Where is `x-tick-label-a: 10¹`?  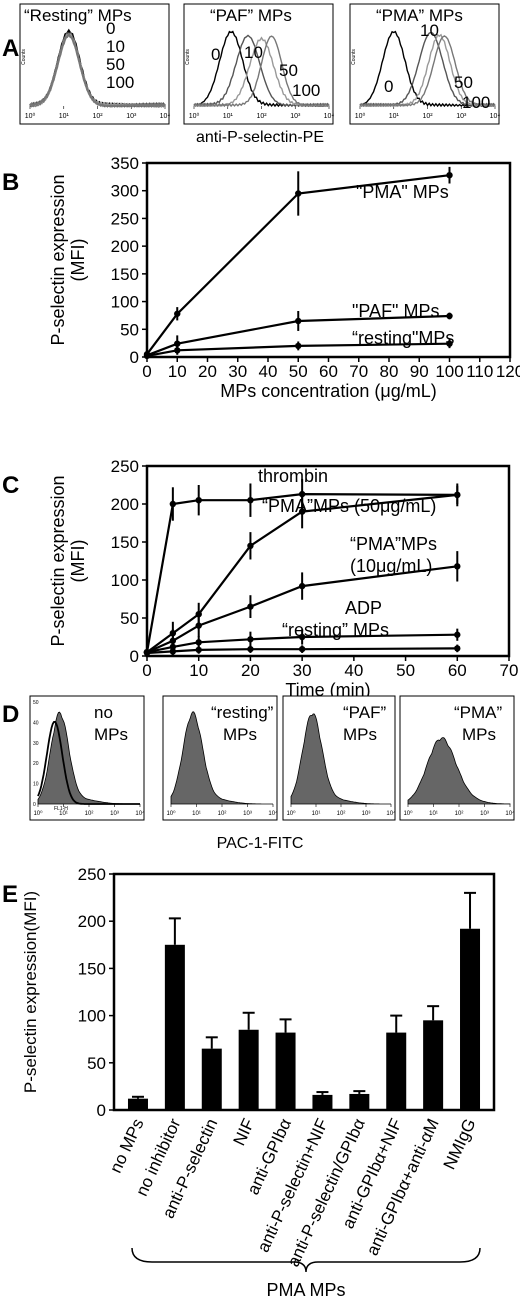
x-tick-label-a: 10¹ is located at coordinates (64, 116).